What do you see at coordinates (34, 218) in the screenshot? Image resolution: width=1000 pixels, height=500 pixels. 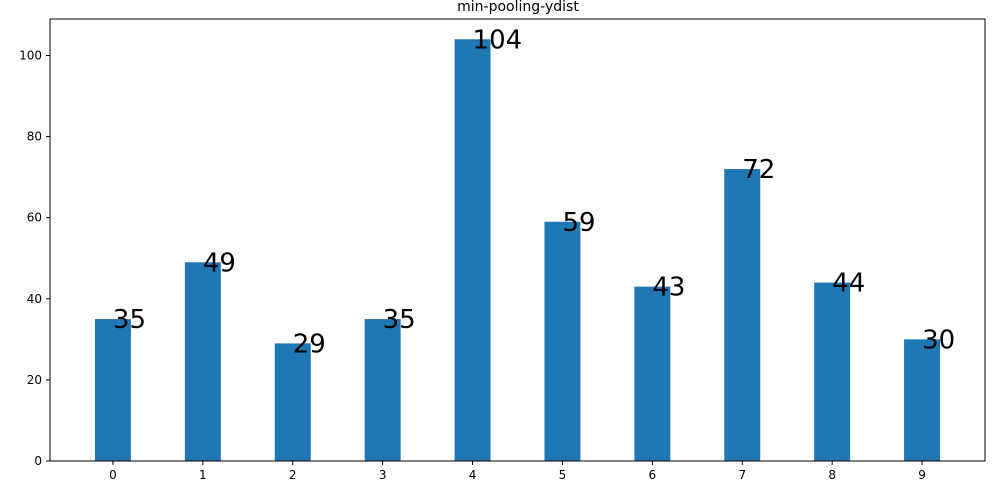 I see `y-tick-label-60: 60` at bounding box center [34, 218].